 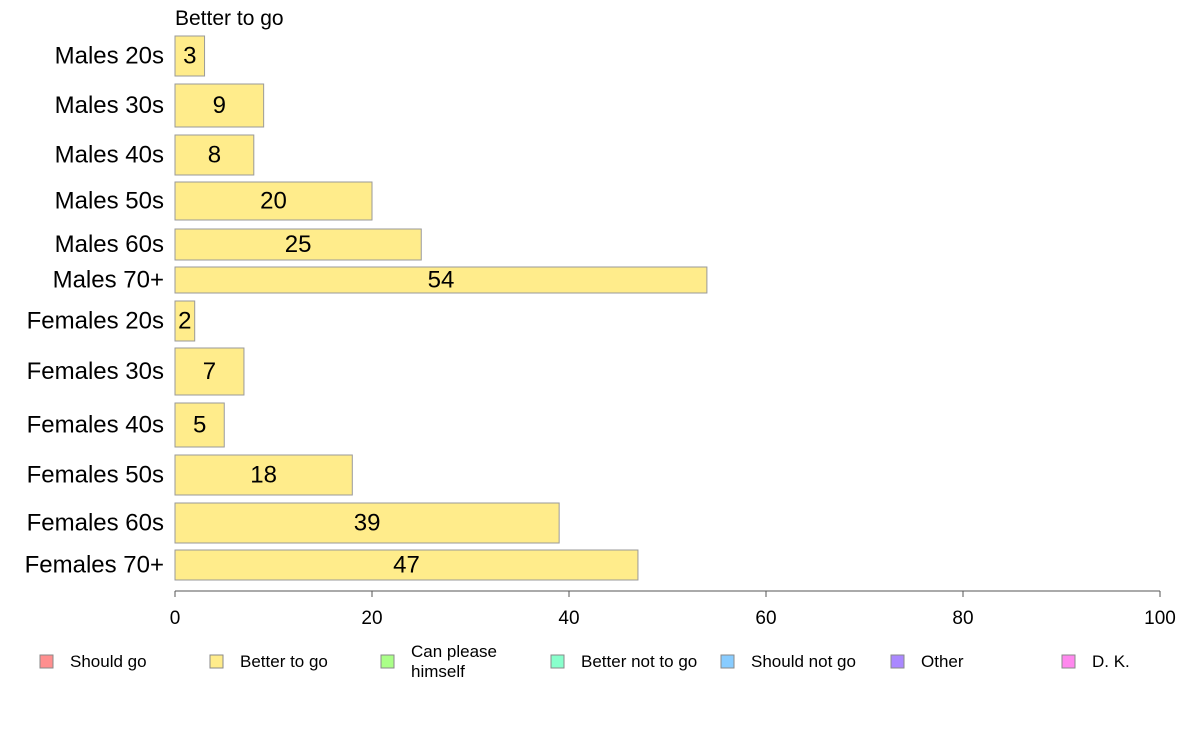 What do you see at coordinates (109, 56) in the screenshot?
I see `category-label: Males 20s` at bounding box center [109, 56].